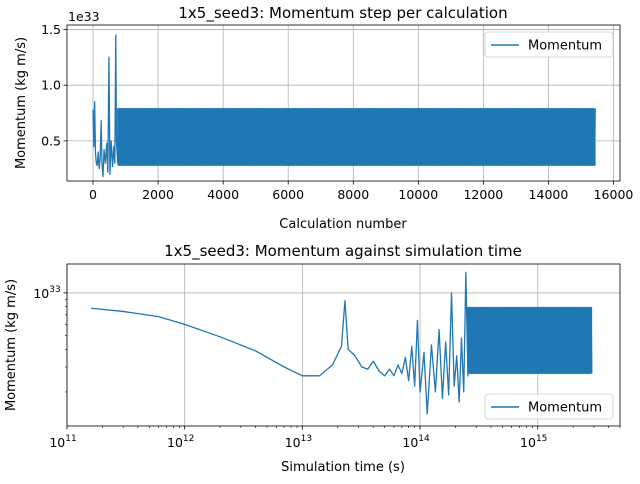 The width and height of the screenshot is (640, 484). What do you see at coordinates (533, 442) in the screenshot?
I see `bottom-x-tick-label: 1015` at bounding box center [533, 442].